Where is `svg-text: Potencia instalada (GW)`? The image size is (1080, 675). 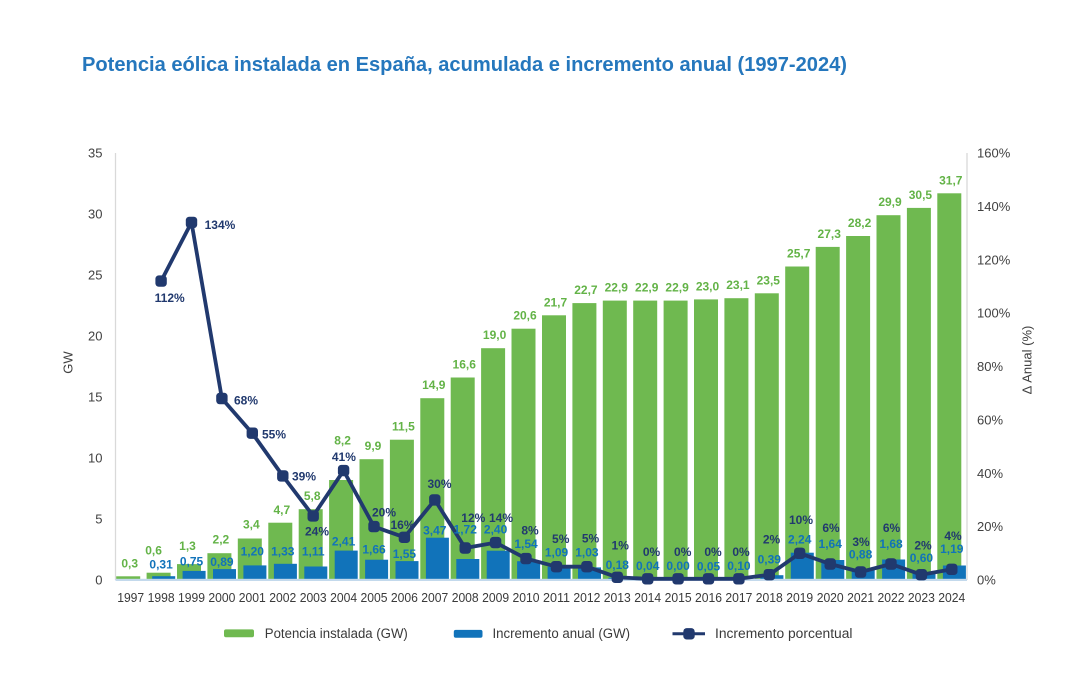
svg-text: Potencia instalada (GW) is located at coordinates (336, 633).